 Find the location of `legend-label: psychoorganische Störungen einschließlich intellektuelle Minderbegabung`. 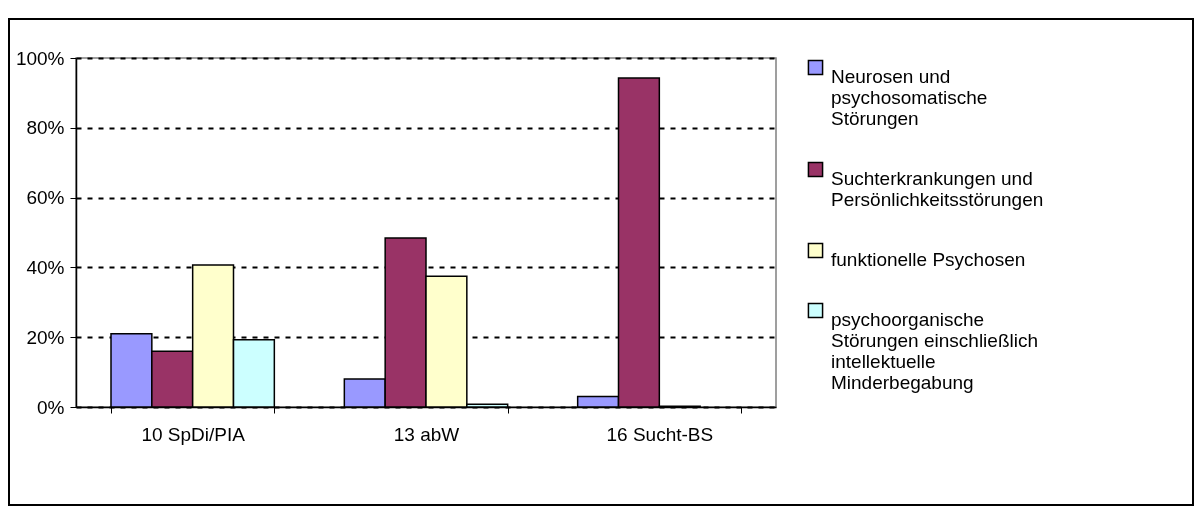

legend-label: psychoorganische Störungen einschließlich intellektuelle Minderbegabung is located at coordinates (935, 350).